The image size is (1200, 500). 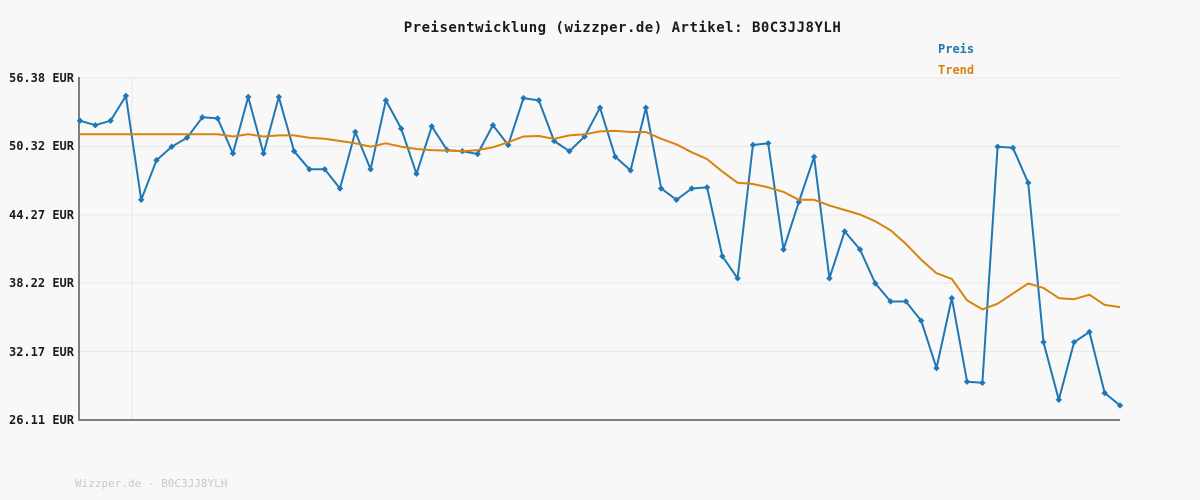 I want to click on y-tick-label: 44.27 EUR, so click(x=41, y=214).